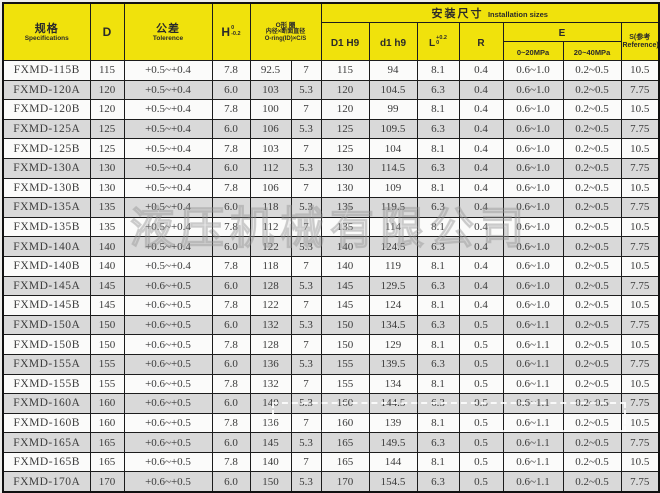 This screenshot has width=660, height=493. I want to click on cell-d1h9-lower: 124.5, so click(393, 246).